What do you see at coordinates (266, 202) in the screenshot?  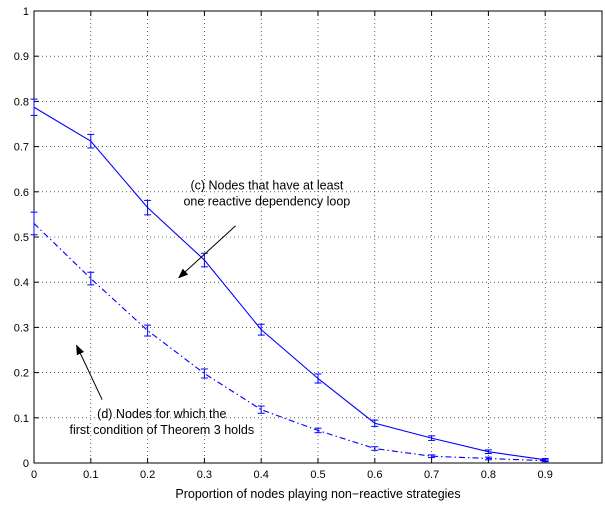 I see `annotation-text: one reactive dependency loop` at bounding box center [266, 202].